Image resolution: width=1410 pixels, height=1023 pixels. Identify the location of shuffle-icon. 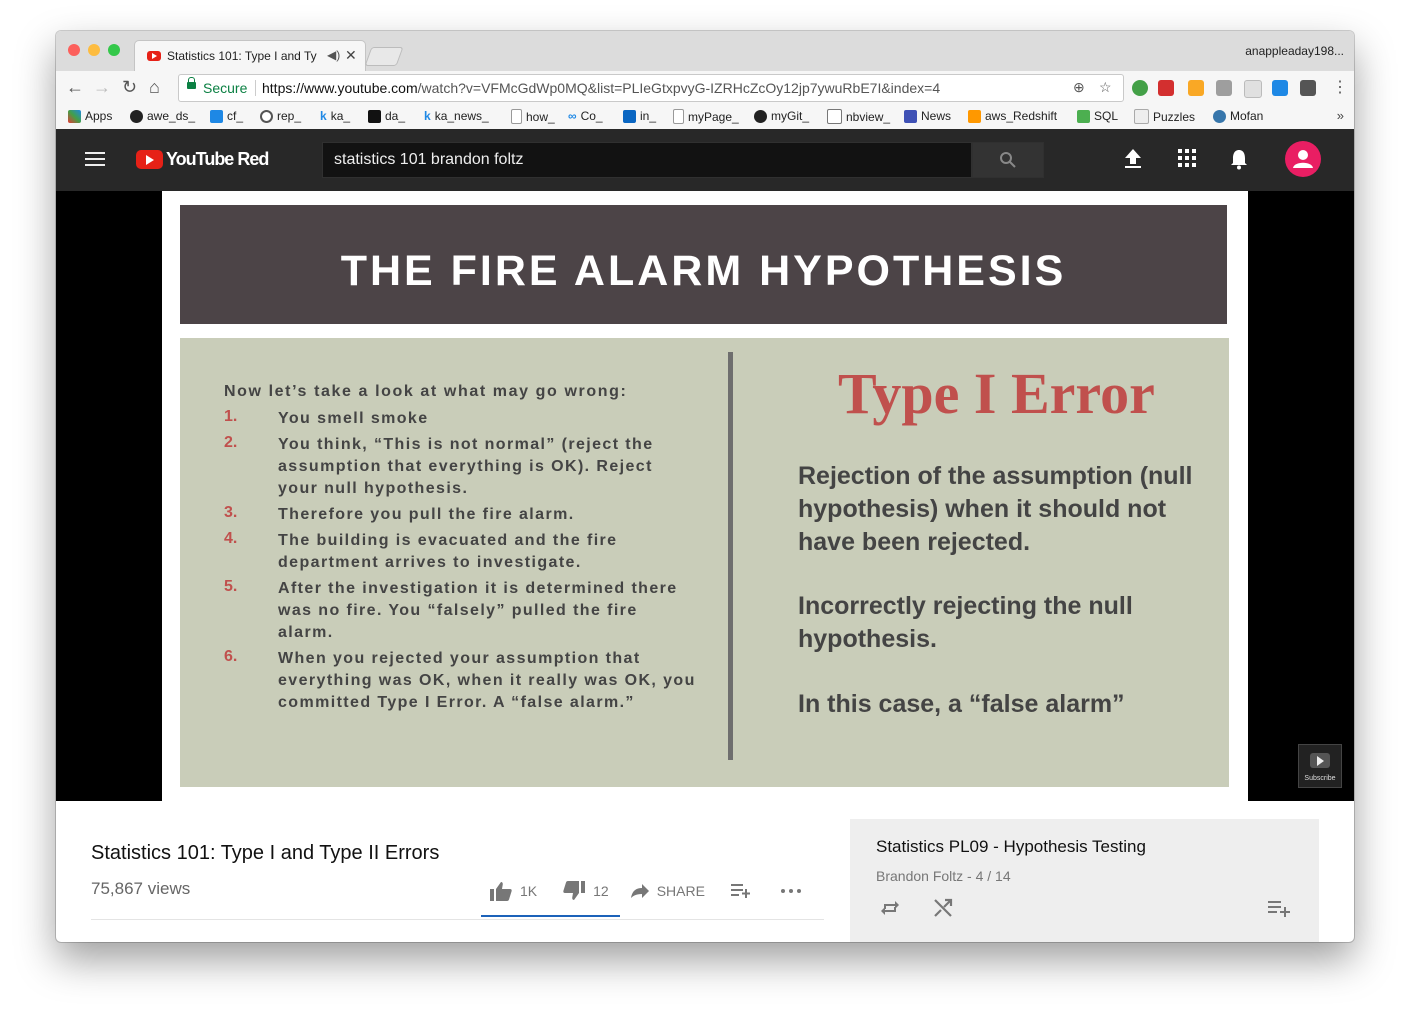
(943, 908).